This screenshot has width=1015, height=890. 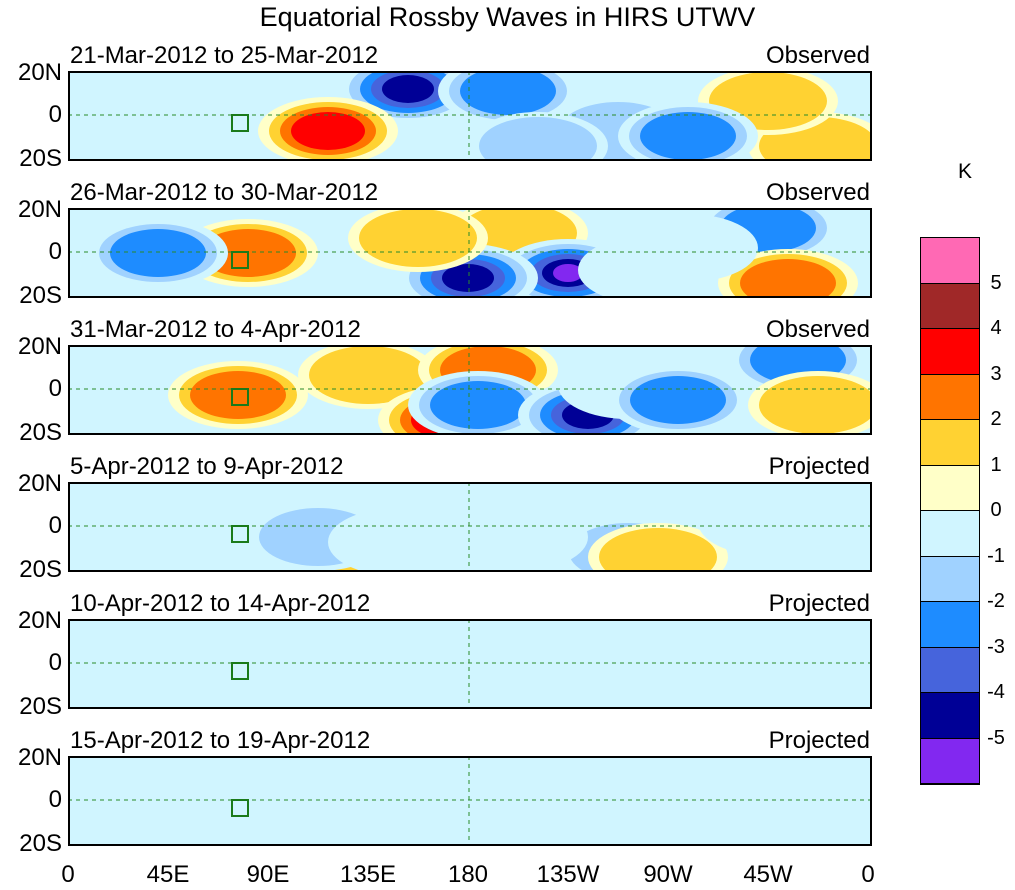 What do you see at coordinates (768, 874) in the screenshot?
I see `longitude-tick-label: 45W` at bounding box center [768, 874].